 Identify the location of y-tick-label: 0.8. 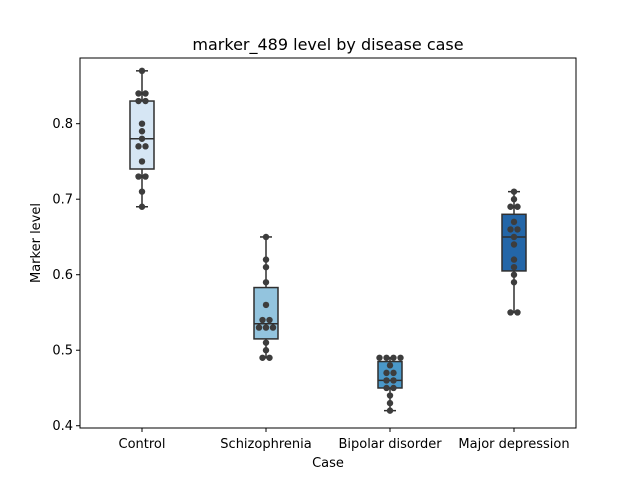
(62, 124).